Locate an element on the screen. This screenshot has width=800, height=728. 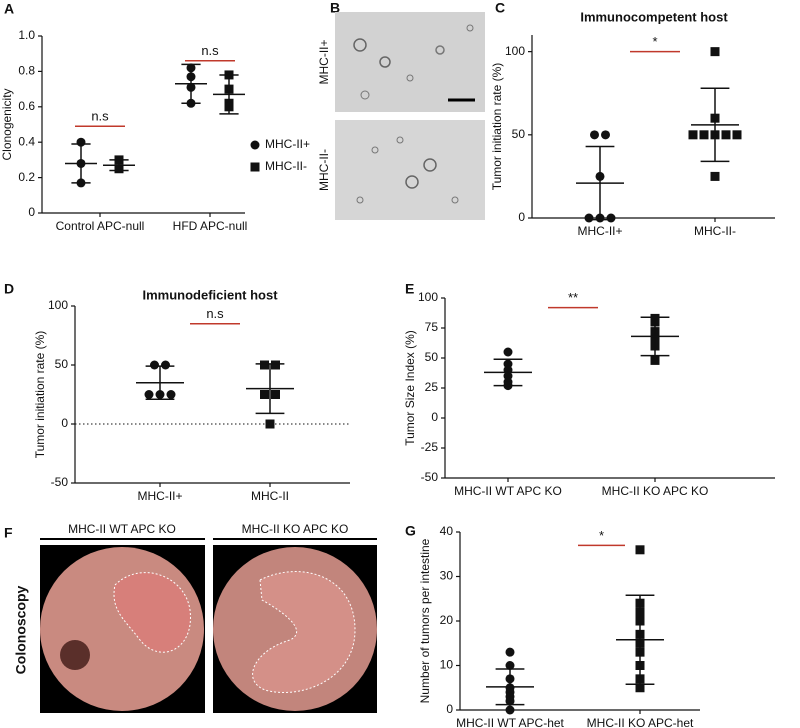
panel-letter: F is located at coordinates (8, 533).